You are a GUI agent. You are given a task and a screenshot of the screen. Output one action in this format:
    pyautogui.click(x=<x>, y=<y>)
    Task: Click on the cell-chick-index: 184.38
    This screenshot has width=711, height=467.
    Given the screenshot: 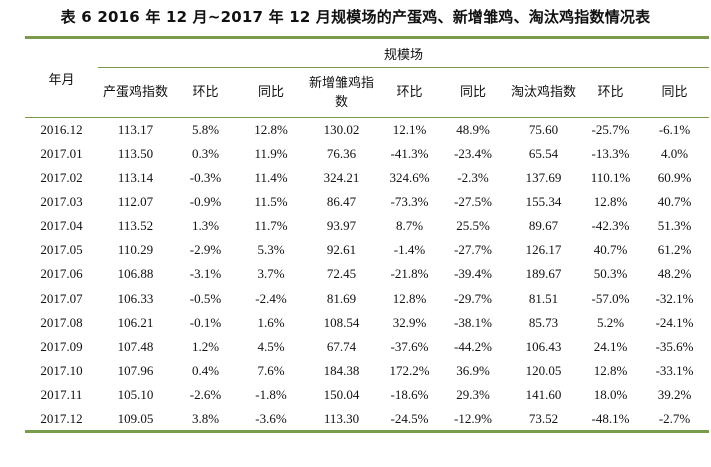 What is the action you would take?
    pyautogui.click(x=341, y=370)
    